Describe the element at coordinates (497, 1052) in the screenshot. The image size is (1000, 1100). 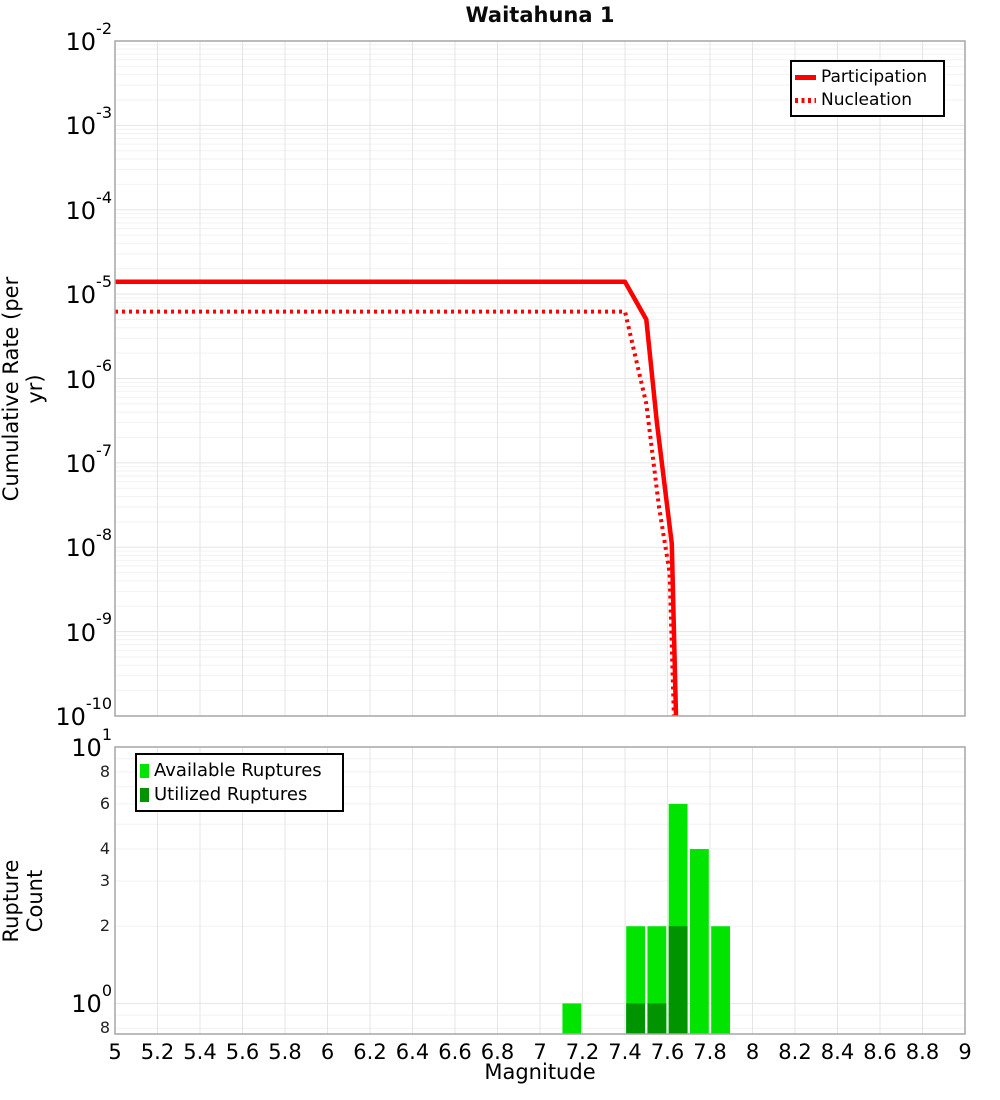
I see `x-tick-label: 6.8` at that location.